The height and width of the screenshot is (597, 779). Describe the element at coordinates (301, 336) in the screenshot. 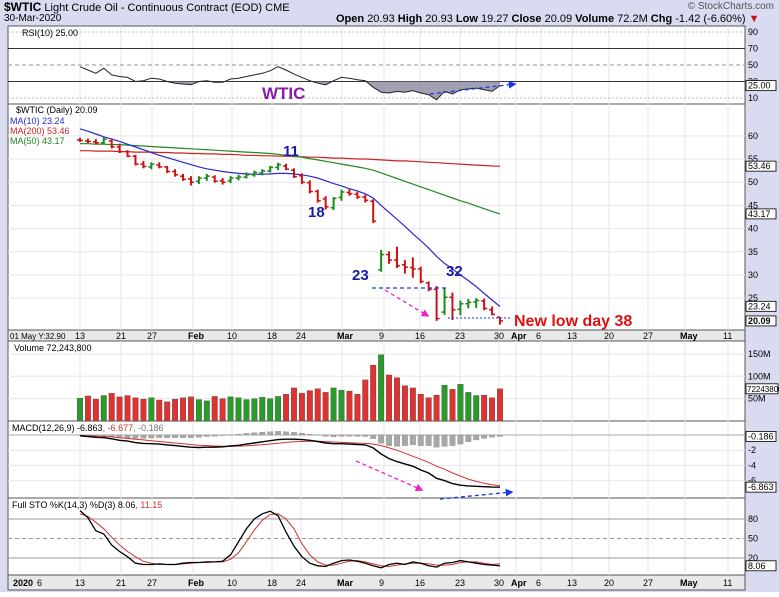

I see `x-tick-label: 24` at that location.